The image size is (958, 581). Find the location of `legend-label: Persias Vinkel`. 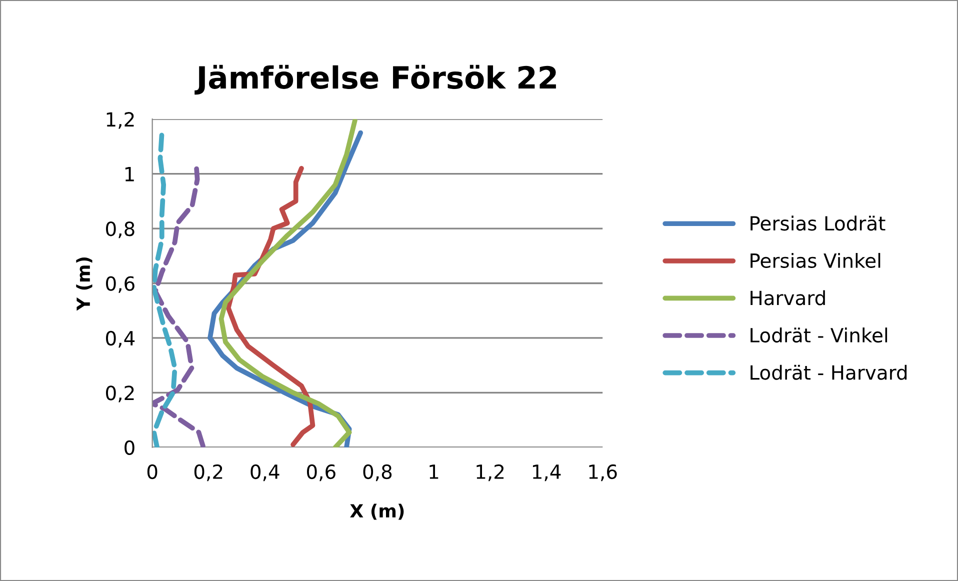

legend-label: Persias Vinkel is located at coordinates (815, 260).